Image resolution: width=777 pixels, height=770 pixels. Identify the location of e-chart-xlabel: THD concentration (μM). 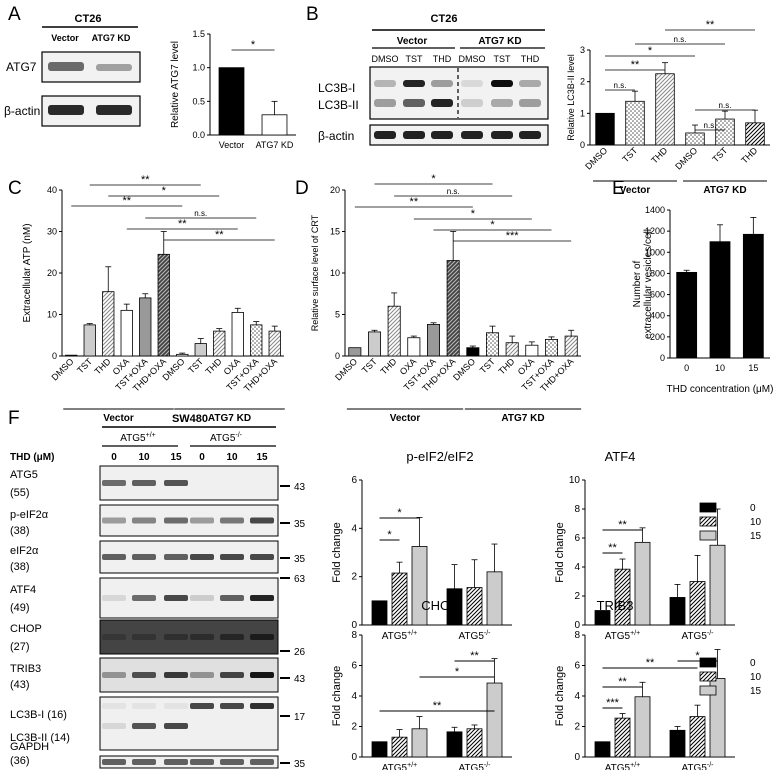
(720, 389).